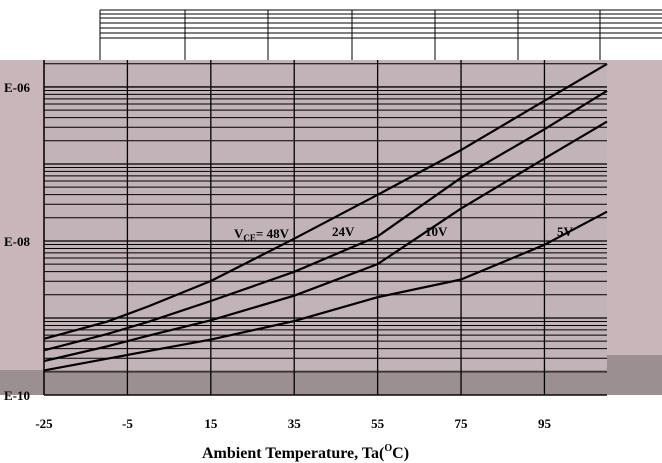  I want to click on x-axis-title: Ambient Temperature, Ta(OC), so click(305, 452).